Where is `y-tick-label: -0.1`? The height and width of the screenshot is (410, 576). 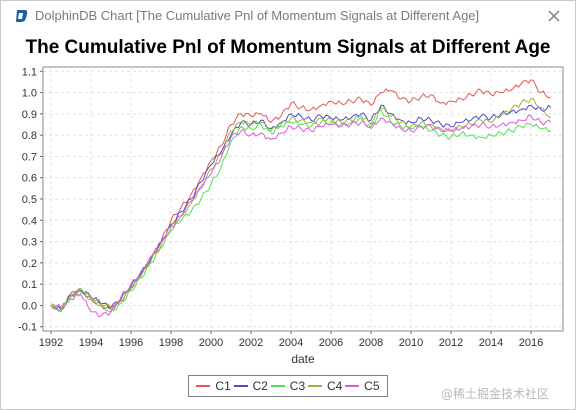 y-tick-label: -0.1 is located at coordinates (27, 328).